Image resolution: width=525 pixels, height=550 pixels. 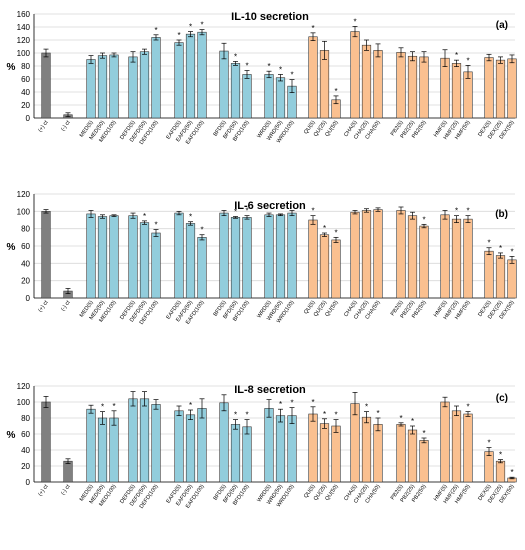 What do you see at coordinates (270, 17) in the screenshot?
I see `panel-title: IL-10 secretion` at bounding box center [270, 17].